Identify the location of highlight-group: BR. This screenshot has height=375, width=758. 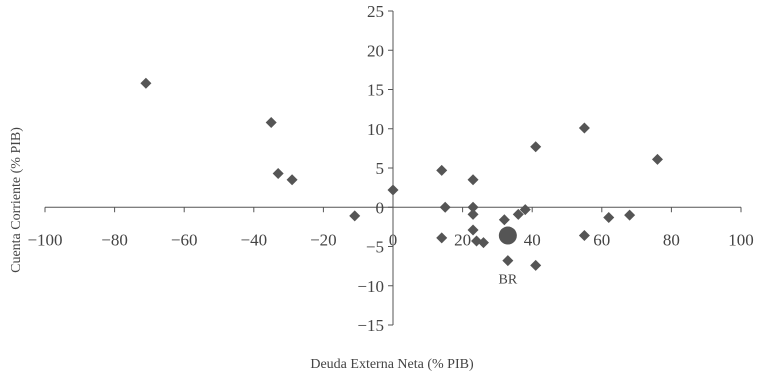
(508, 257).